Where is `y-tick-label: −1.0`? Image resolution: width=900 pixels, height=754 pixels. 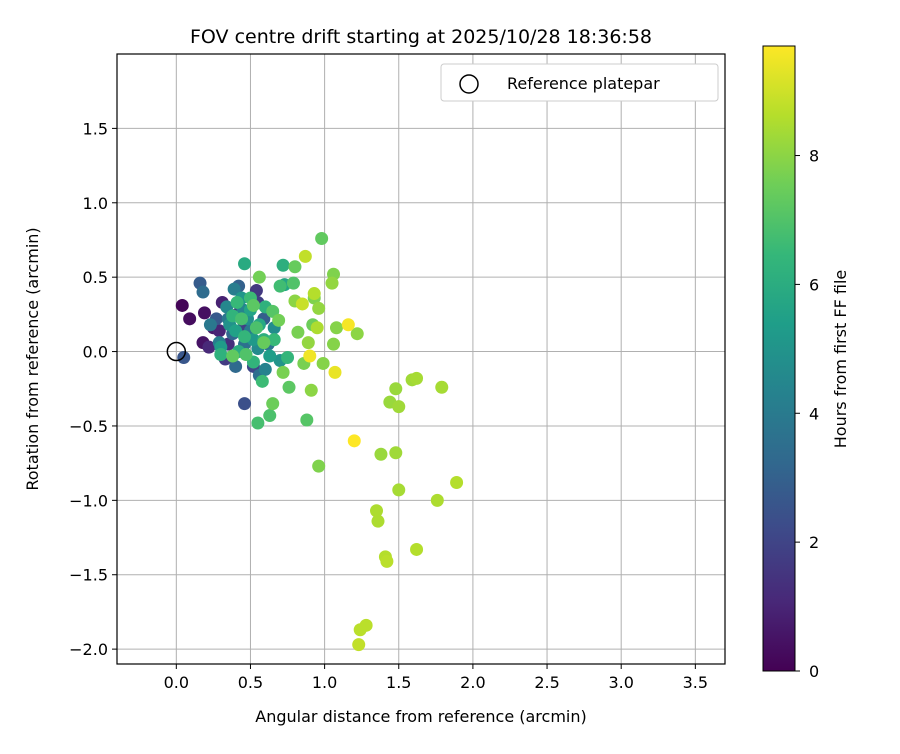 y-tick-label: −1.0 is located at coordinates (88, 500).